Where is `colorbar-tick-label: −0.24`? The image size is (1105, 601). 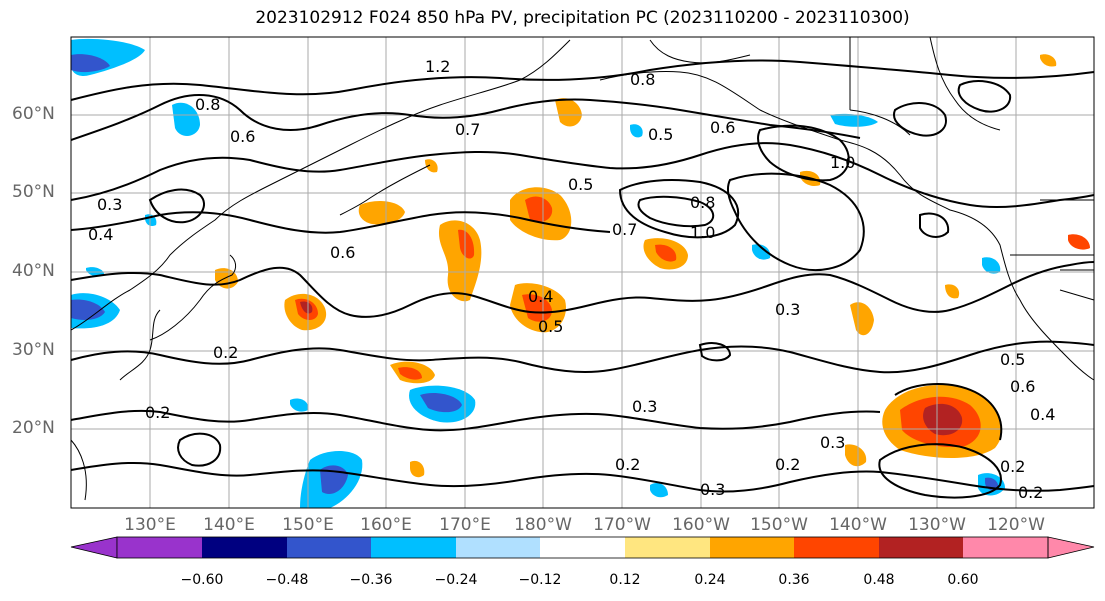
colorbar-tick-label: −0.24 is located at coordinates (456, 580).